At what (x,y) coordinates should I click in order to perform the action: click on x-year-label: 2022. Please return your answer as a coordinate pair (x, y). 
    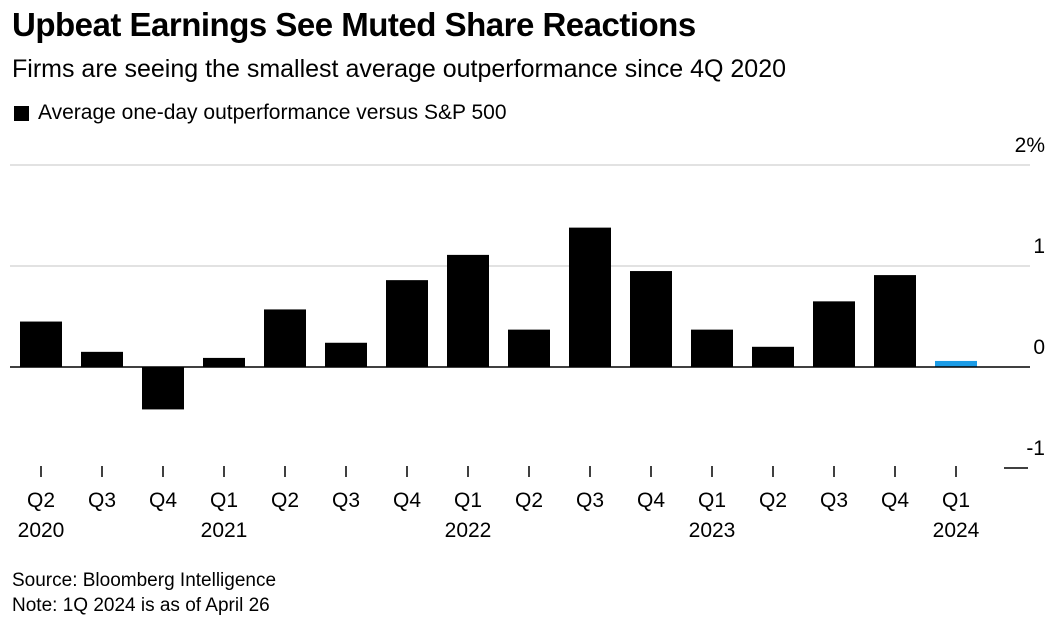
    Looking at the image, I should click on (468, 530).